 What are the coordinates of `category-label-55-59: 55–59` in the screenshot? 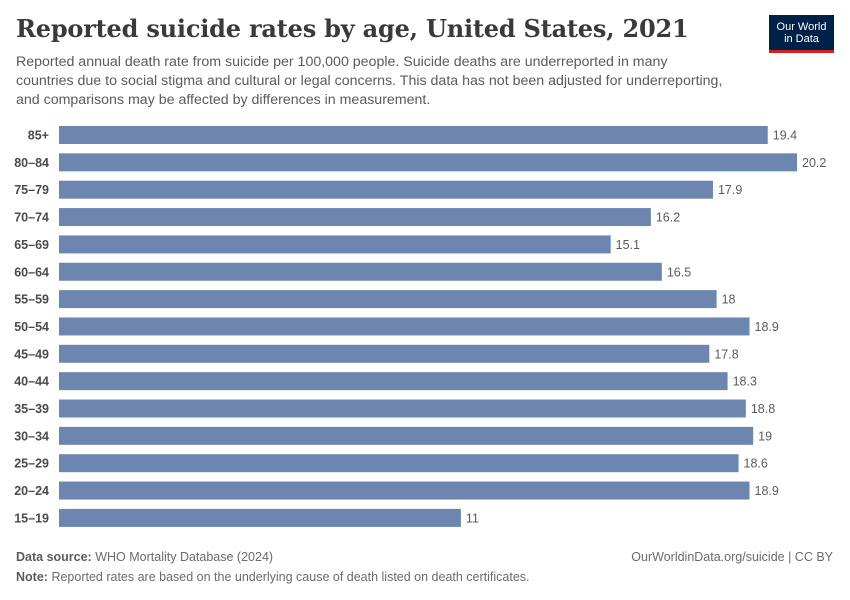 It's located at (31, 300).